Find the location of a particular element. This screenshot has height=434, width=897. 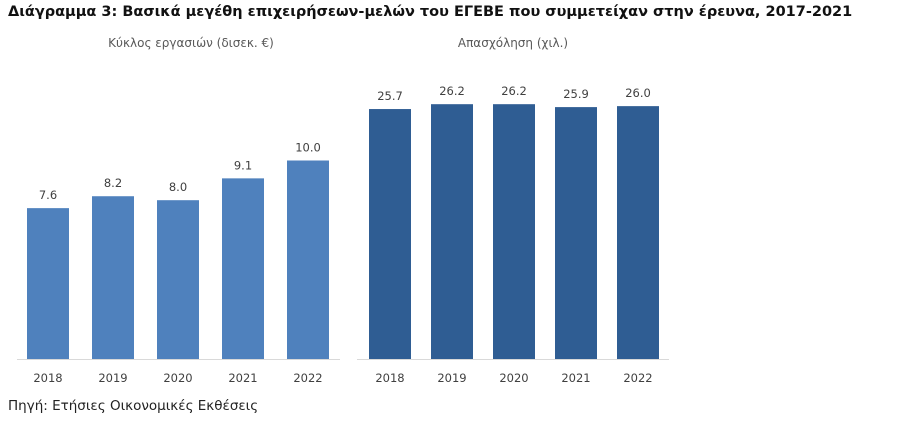

chart-subtitle: Κύκλος εργασιών (δισεκ. €) is located at coordinates (191, 43).